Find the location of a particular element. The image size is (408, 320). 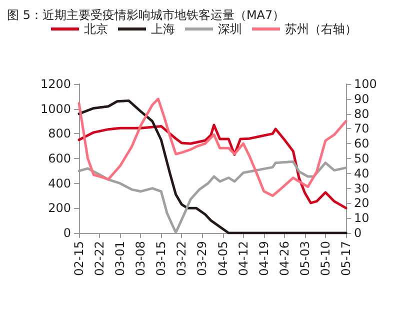

y2-tick-label: 50 is located at coordinates (362, 159).